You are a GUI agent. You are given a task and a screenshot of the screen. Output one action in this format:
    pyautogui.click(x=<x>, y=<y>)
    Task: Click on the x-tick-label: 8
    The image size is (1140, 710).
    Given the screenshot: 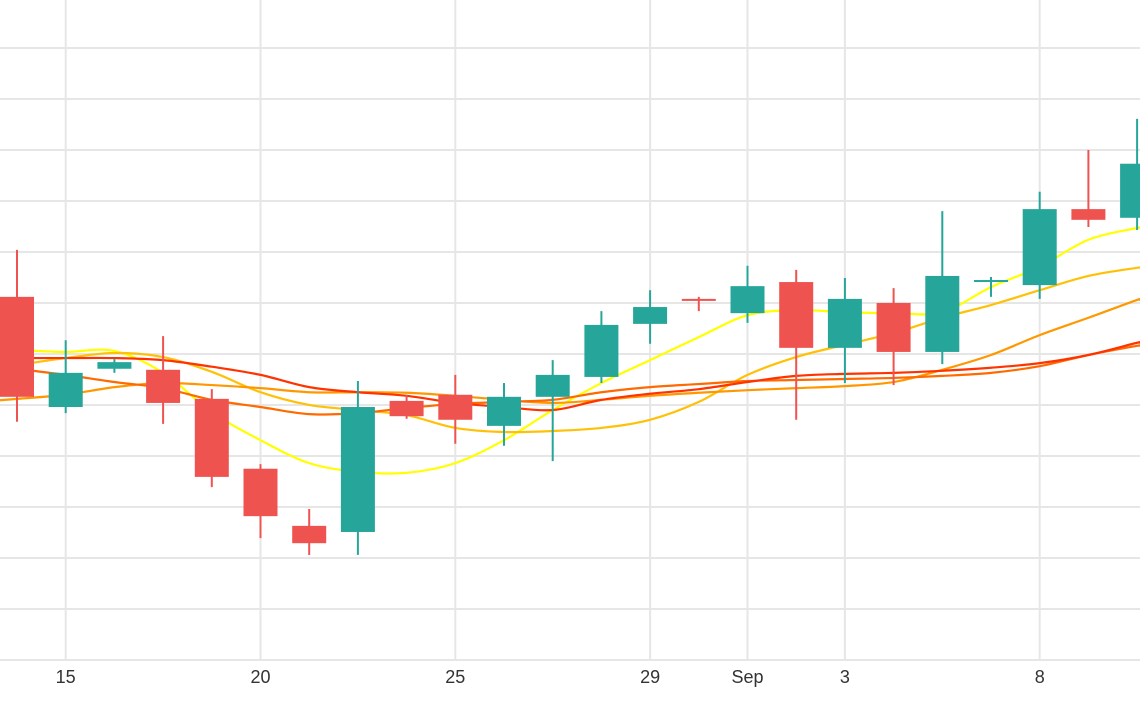 What is the action you would take?
    pyautogui.click(x=1040, y=677)
    